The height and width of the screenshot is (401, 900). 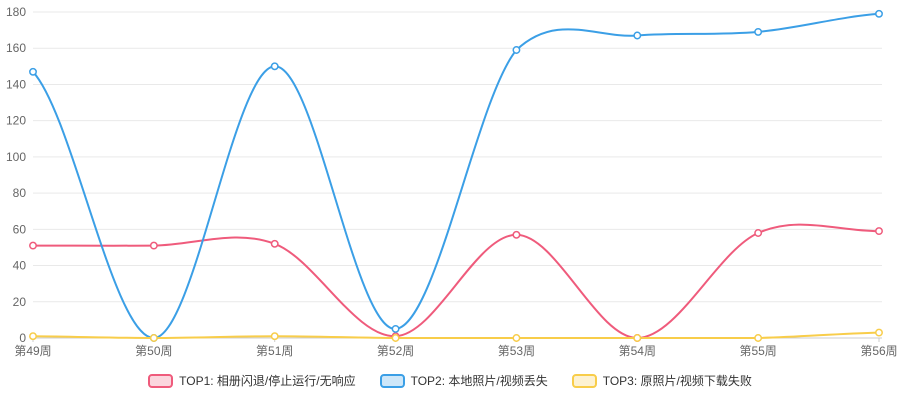 What do you see at coordinates (516, 351) in the screenshot?
I see `x-axis-tick-label: 第53周` at bounding box center [516, 351].